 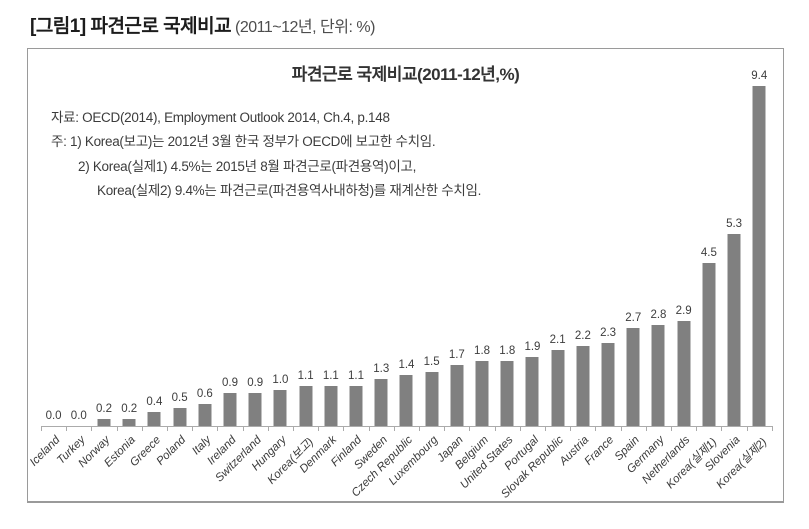 I want to click on bar-slot: 2.2 Austria, so click(x=576, y=277).